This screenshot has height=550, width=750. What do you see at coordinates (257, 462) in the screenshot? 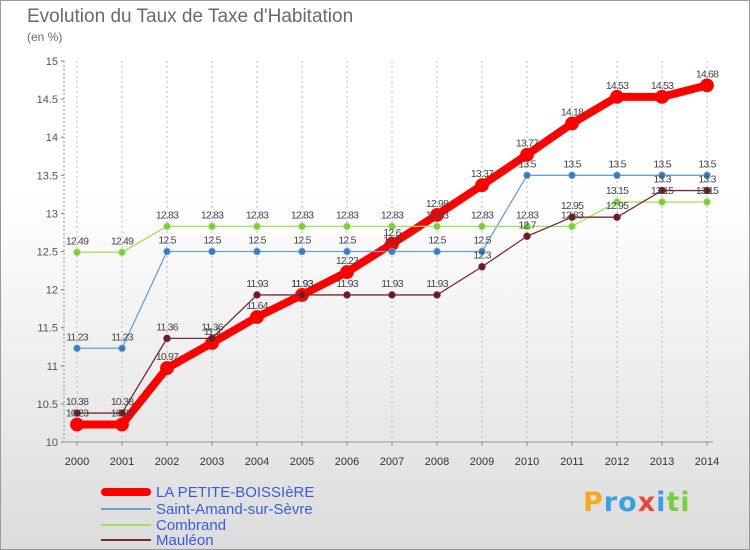
I see `x-tick-label: 2004` at bounding box center [257, 462].